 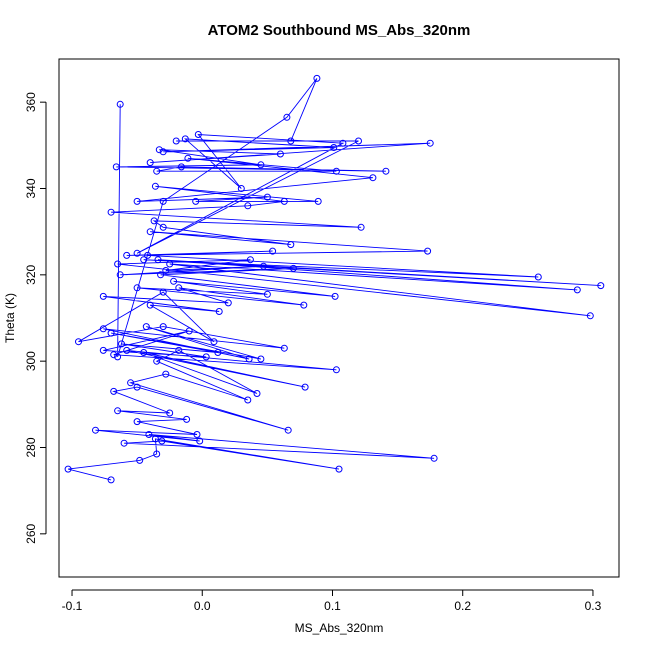 What do you see at coordinates (31, 447) in the screenshot?
I see `y-tick-label: 280` at bounding box center [31, 447].